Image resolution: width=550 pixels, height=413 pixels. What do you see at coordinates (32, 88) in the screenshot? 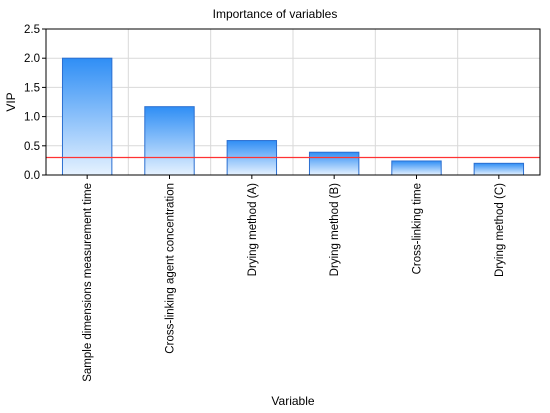
I see `y-tick-label: 1.5` at bounding box center [32, 88].